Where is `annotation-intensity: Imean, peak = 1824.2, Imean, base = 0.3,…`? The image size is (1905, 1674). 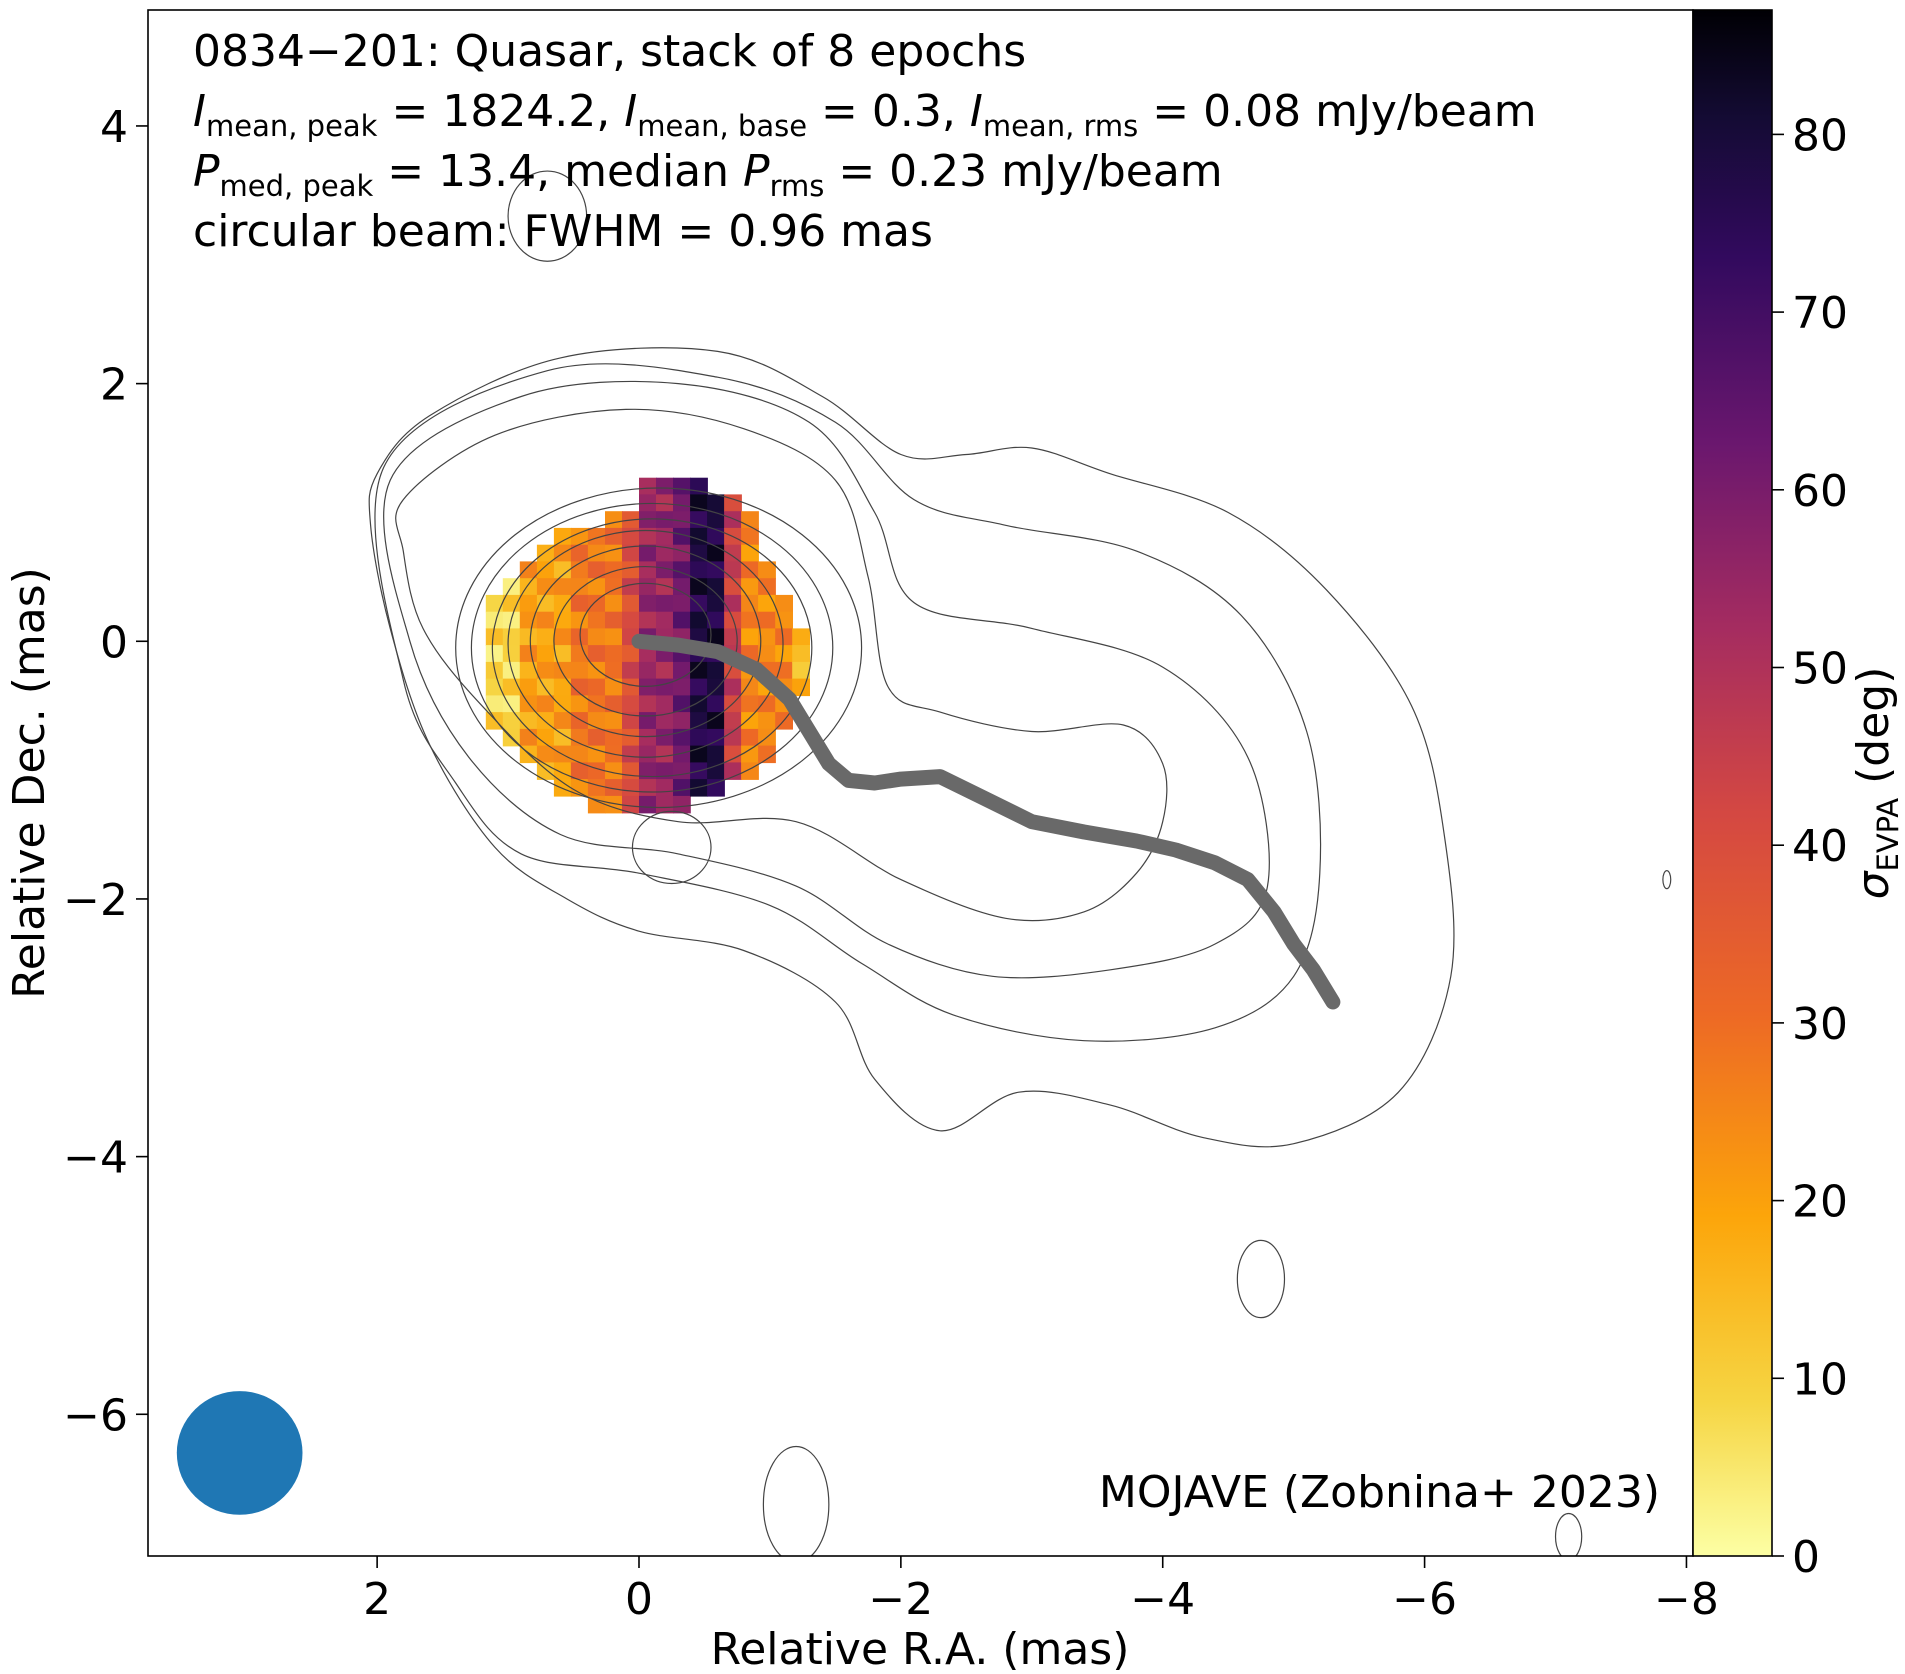 annotation-intensity: Imean, peak = 1824.2, Imean, base = 0.3,… is located at coordinates (865, 114).